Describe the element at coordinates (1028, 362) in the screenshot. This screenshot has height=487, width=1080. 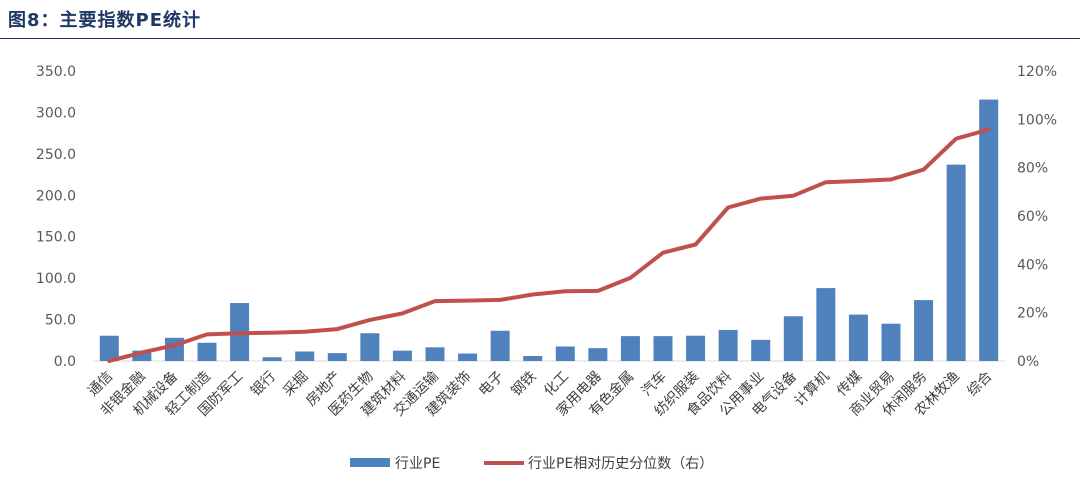
I see `y-right-tick-label: 0%` at that location.